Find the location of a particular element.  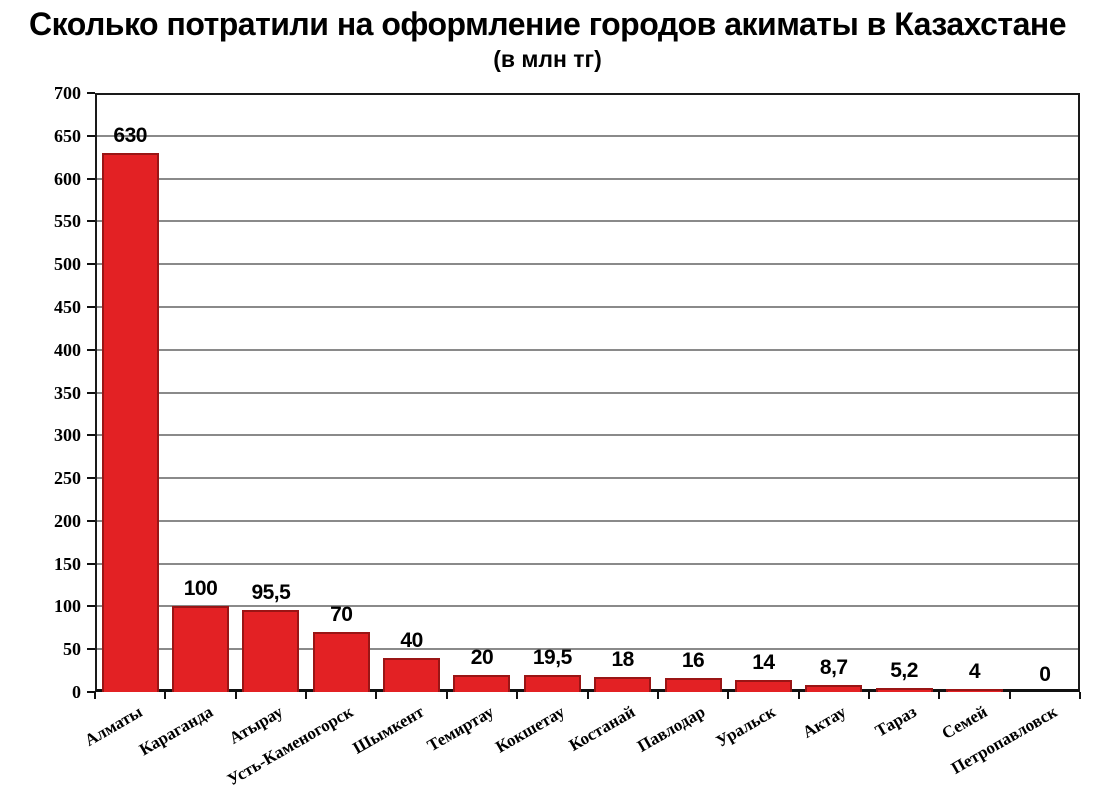

x-category-label: Актау is located at coordinates (824, 722).